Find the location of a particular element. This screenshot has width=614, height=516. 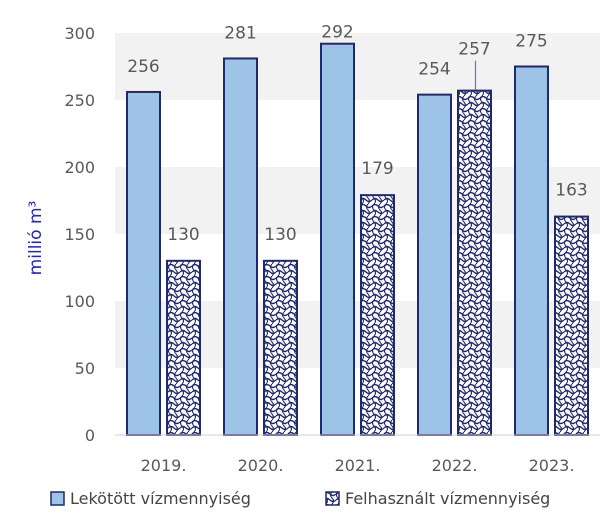

x-tick-label: 2019. is located at coordinates (164, 465).